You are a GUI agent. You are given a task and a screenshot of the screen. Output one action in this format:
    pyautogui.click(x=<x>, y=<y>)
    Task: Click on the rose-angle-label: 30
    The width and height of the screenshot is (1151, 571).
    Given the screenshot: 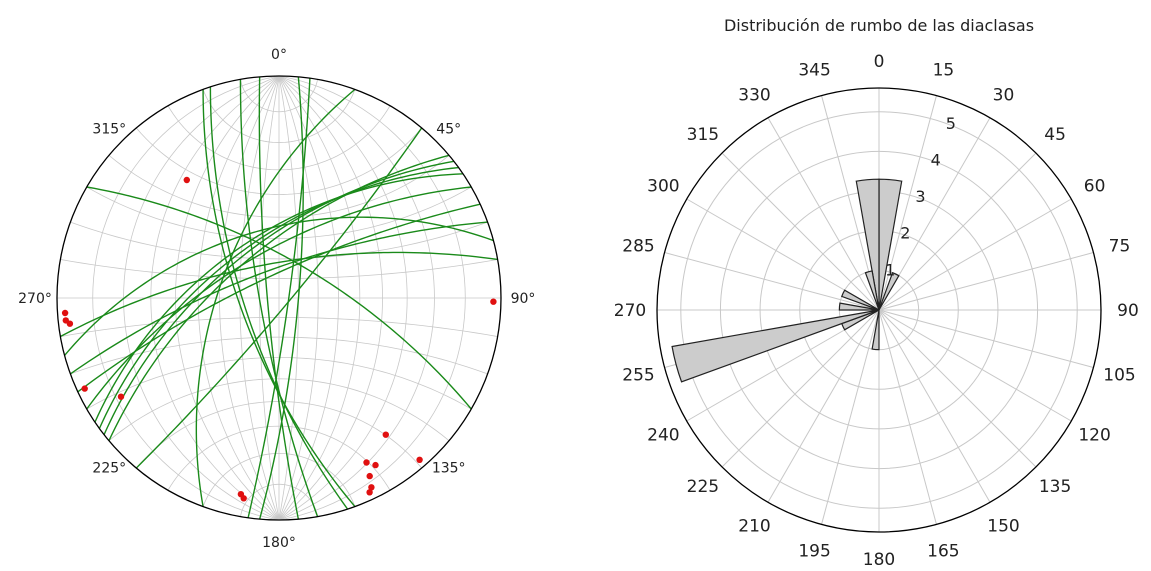 What is the action you would take?
    pyautogui.click(x=1004, y=95)
    